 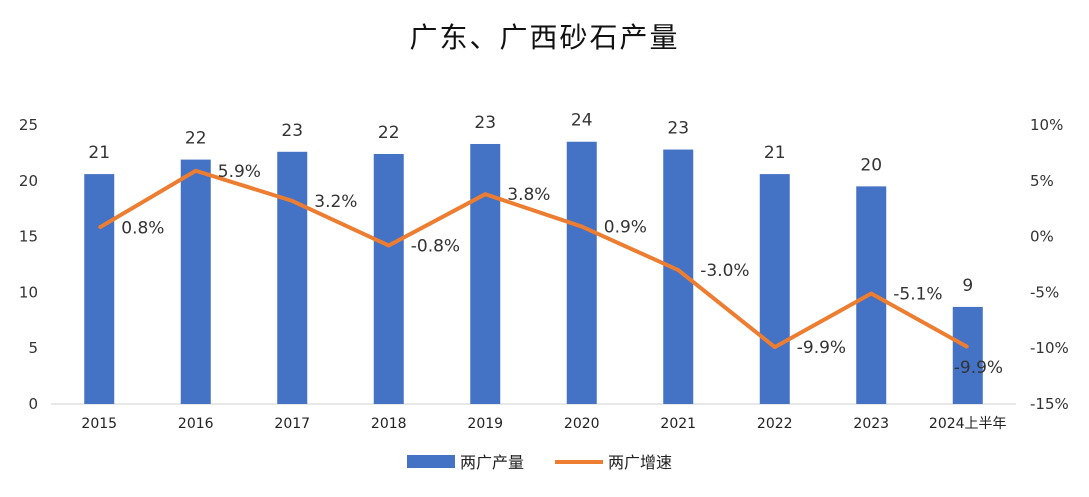 What do you see at coordinates (968, 424) in the screenshot?
I see `x-tick-label: 2024上半年` at bounding box center [968, 424].